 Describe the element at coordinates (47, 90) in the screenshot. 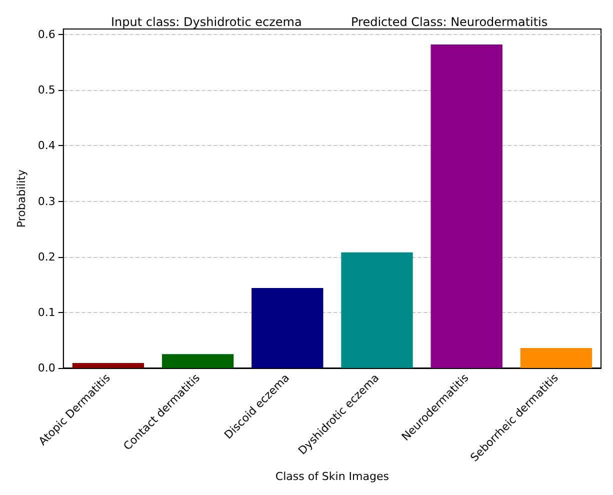

I see `y-tick-label: 0.5` at that location.